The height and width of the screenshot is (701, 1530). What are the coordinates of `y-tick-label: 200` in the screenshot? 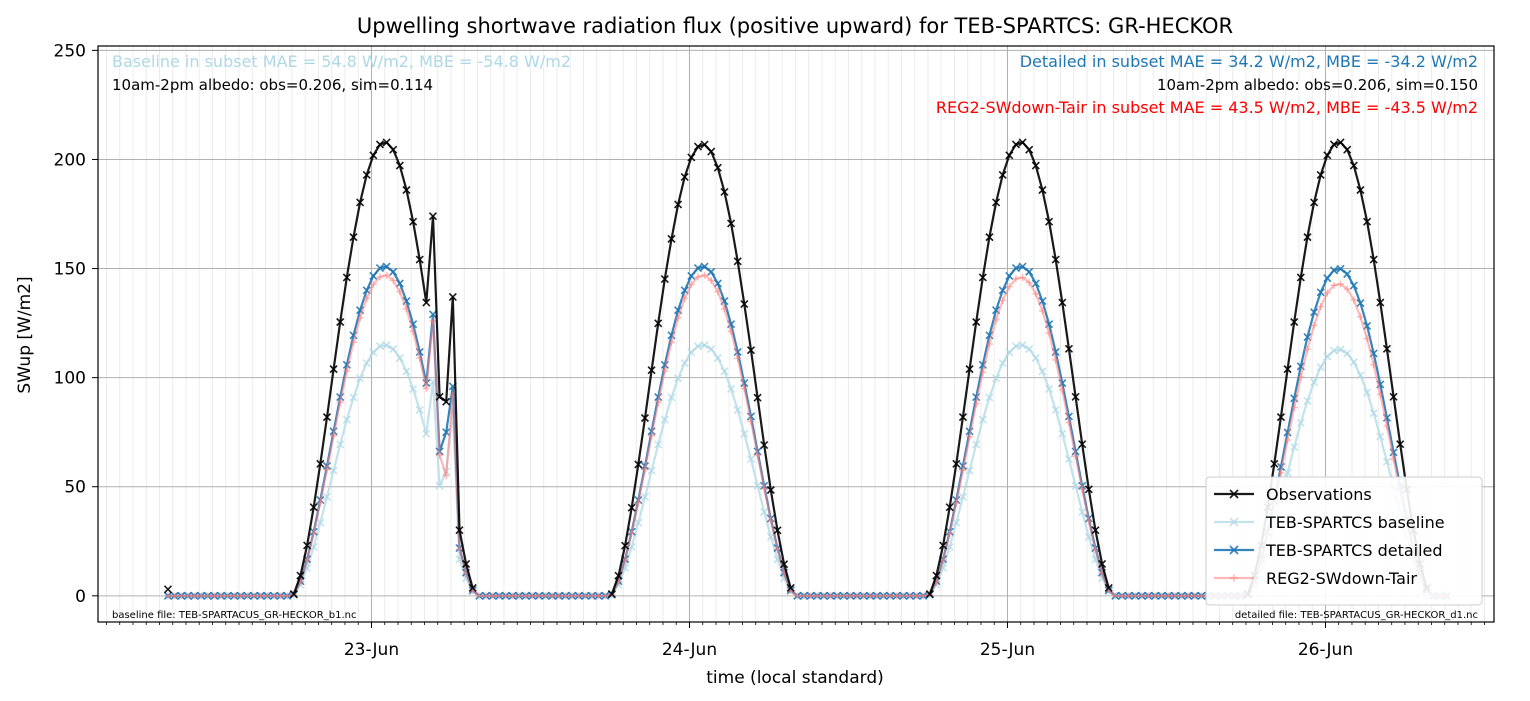 It's located at (70, 160).